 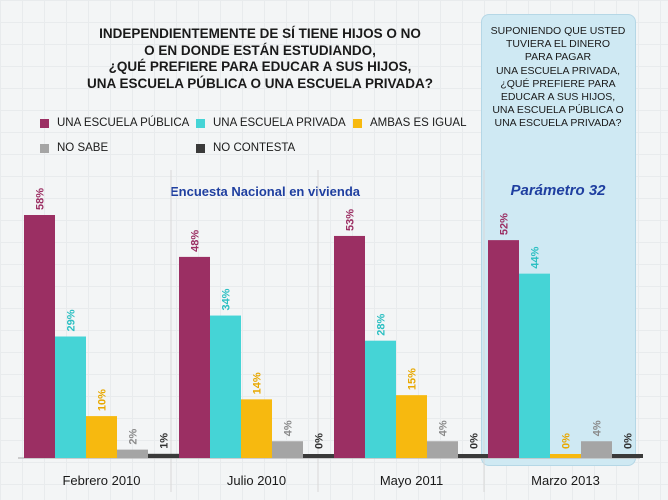 I want to click on category-label: Febrero 2010, so click(x=101, y=480).